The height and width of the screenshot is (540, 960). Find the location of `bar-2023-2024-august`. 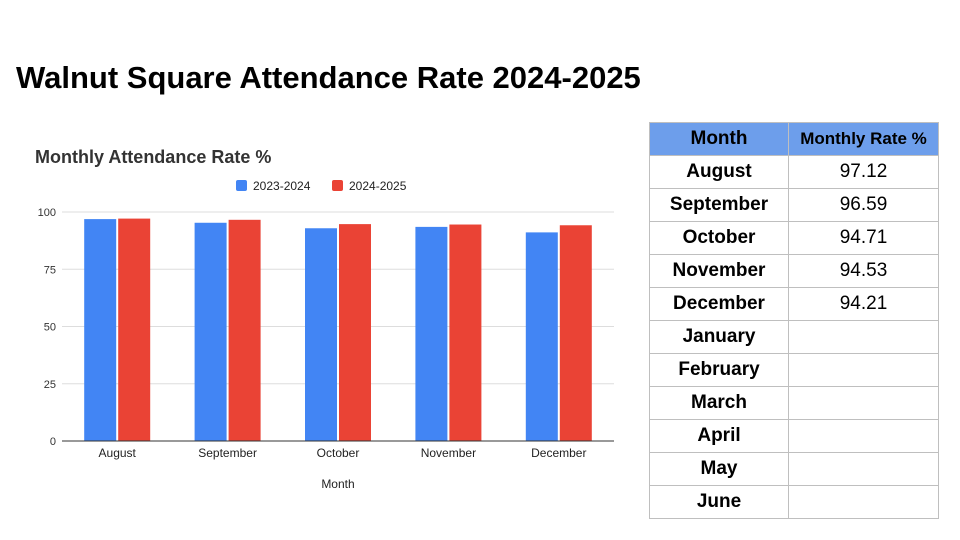

bar-2023-2024-august is located at coordinates (100, 330).